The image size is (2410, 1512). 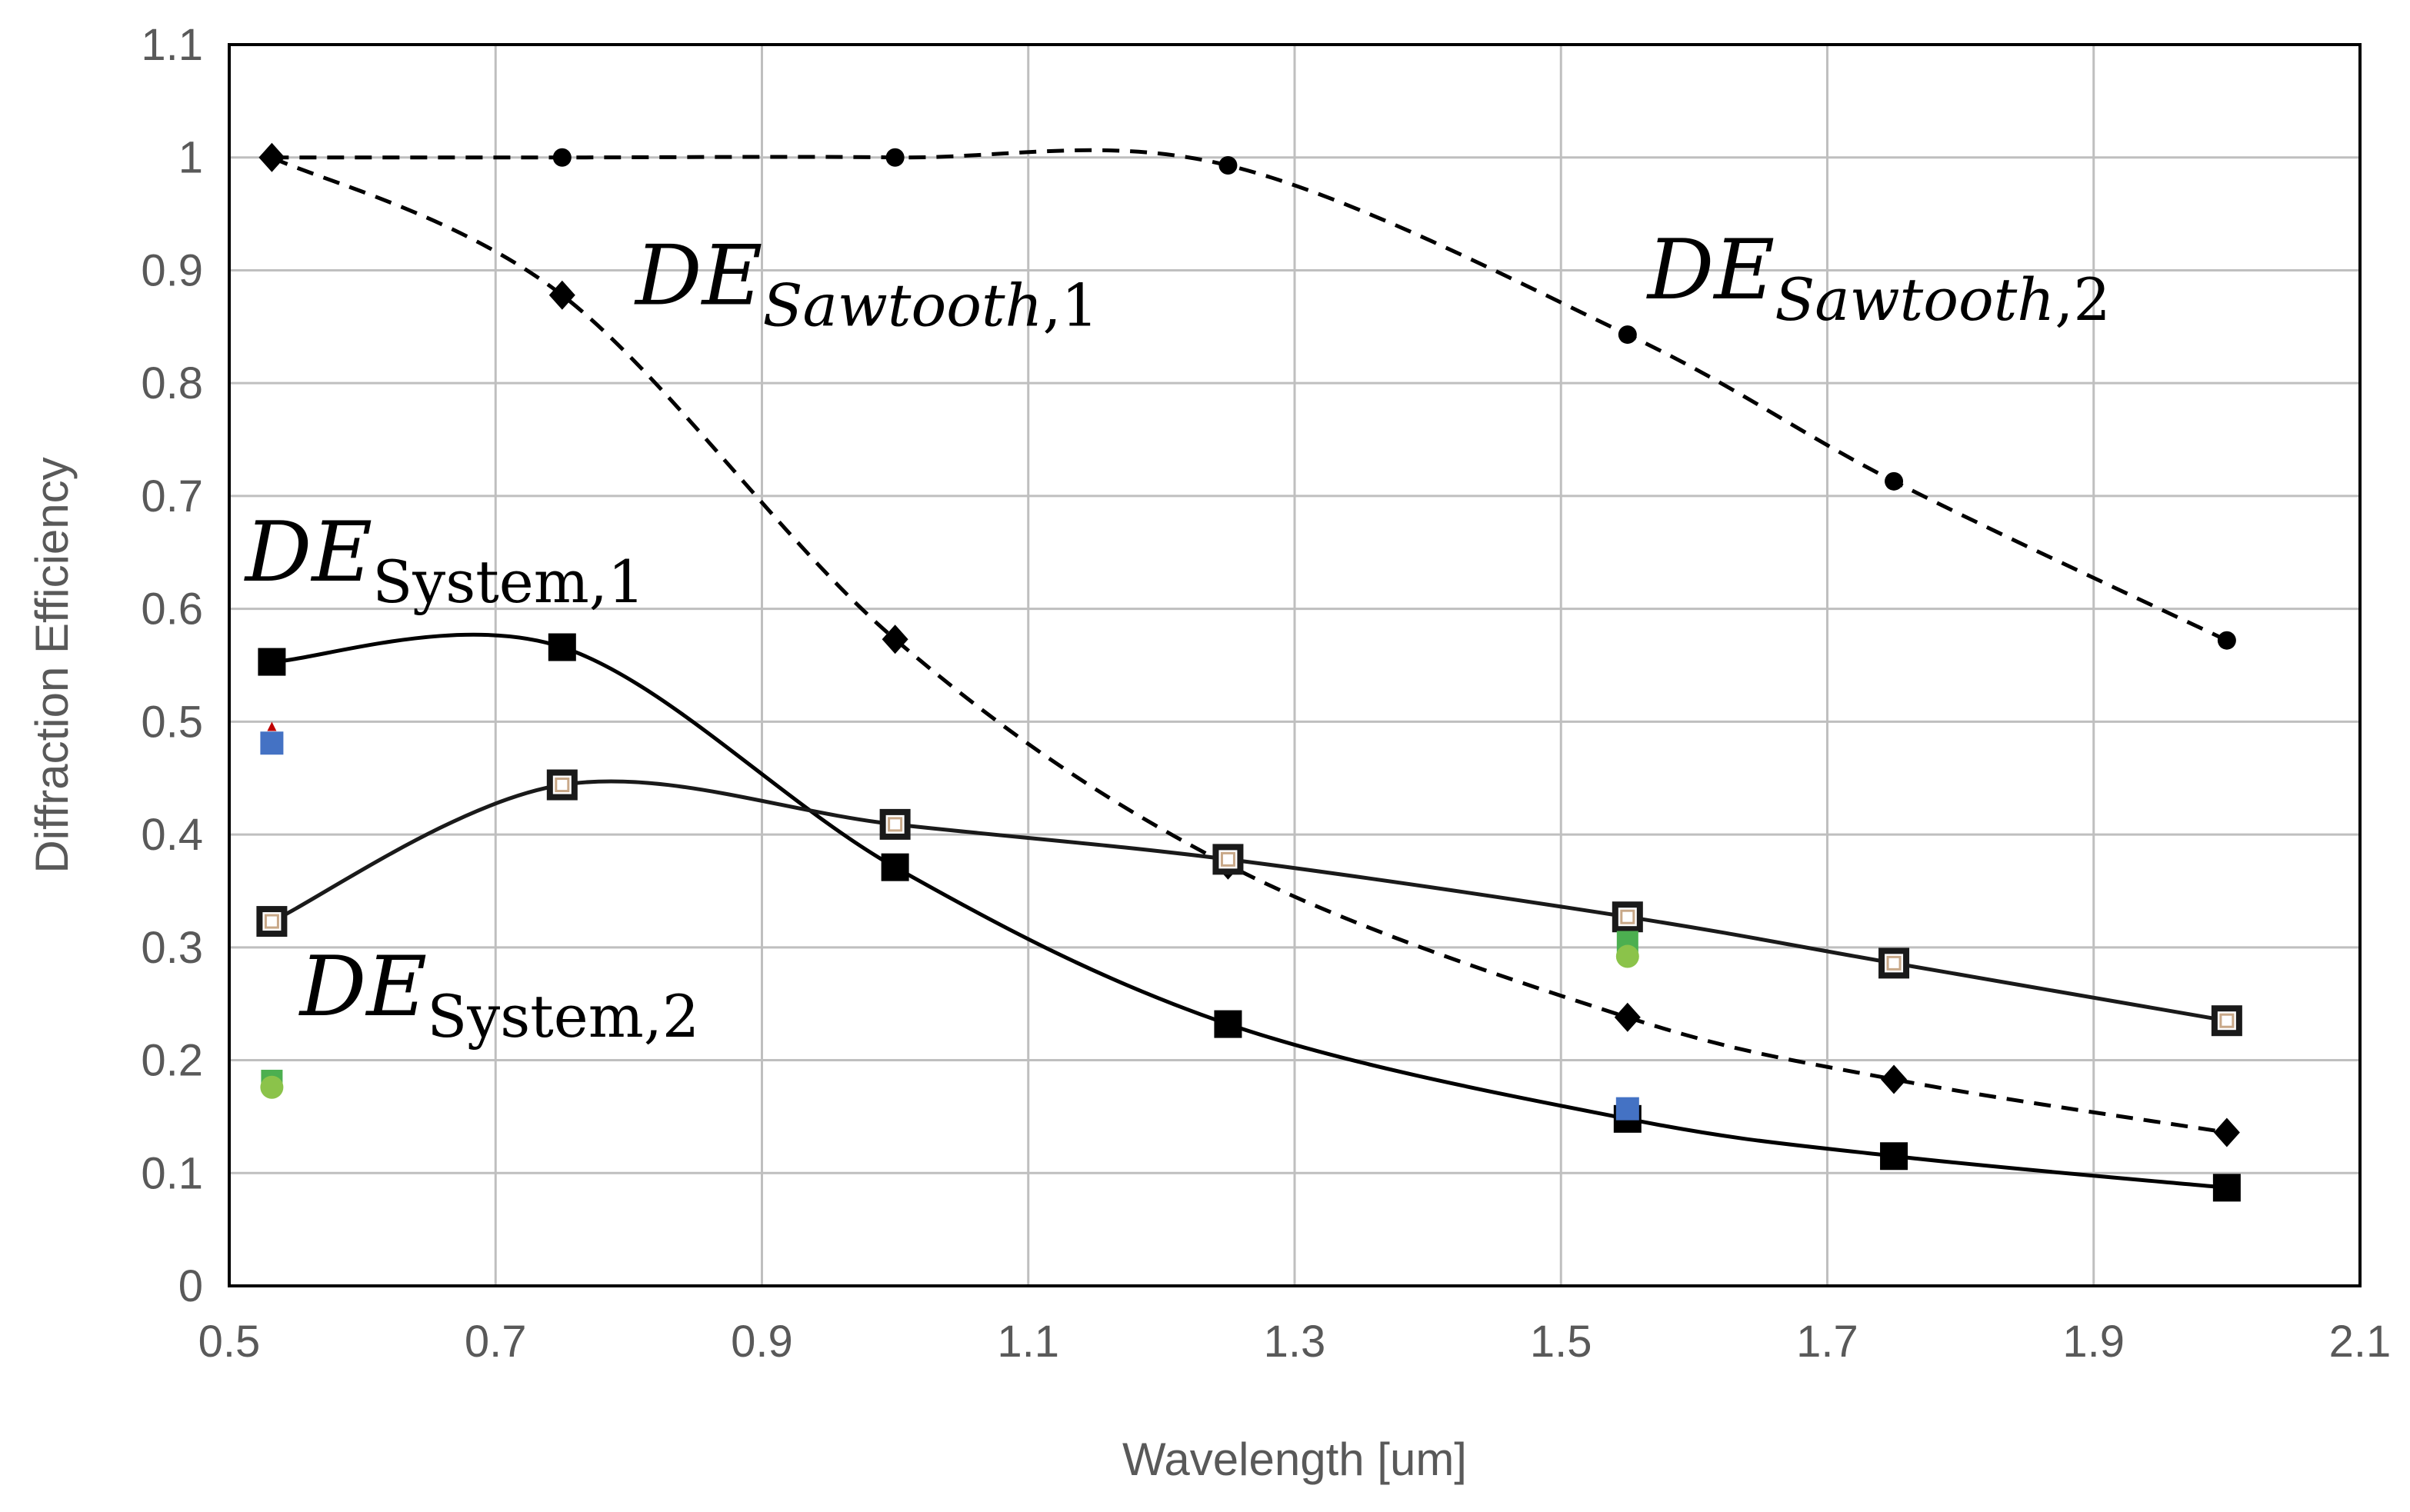 What do you see at coordinates (172, 1061) in the screenshot?
I see `y-tick-label: 0.2` at bounding box center [172, 1061].